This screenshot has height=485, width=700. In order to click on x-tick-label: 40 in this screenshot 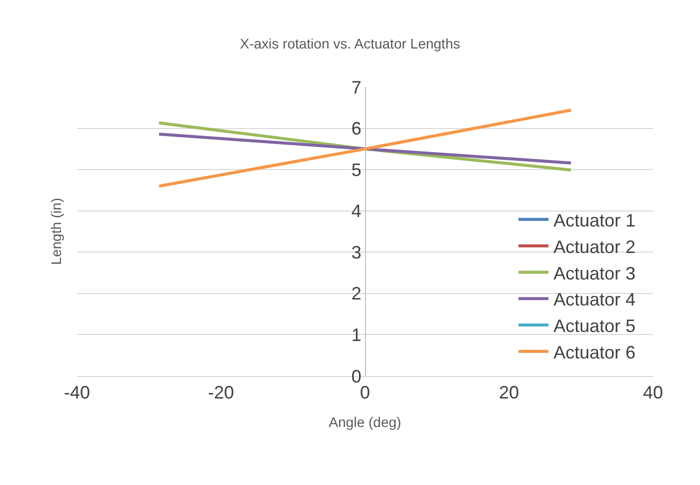, I will do `click(653, 392)`.